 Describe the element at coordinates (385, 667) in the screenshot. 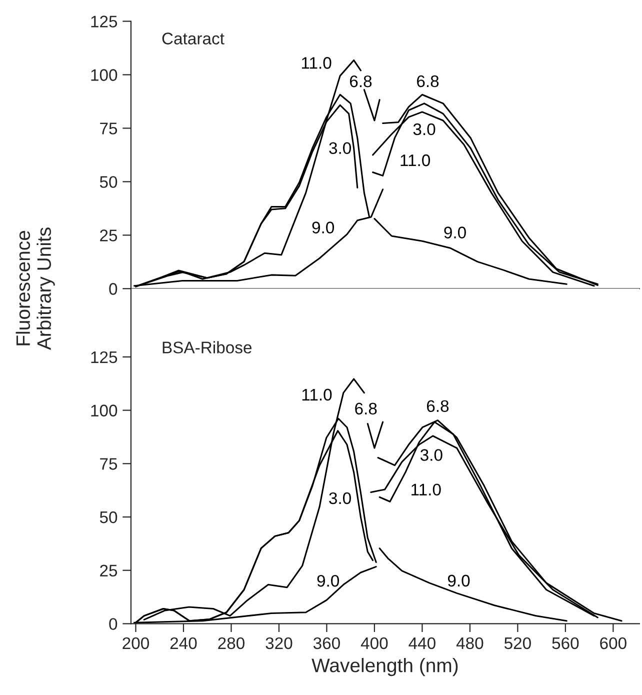

I see `x-axis-title: Wavelength (nm)` at that location.